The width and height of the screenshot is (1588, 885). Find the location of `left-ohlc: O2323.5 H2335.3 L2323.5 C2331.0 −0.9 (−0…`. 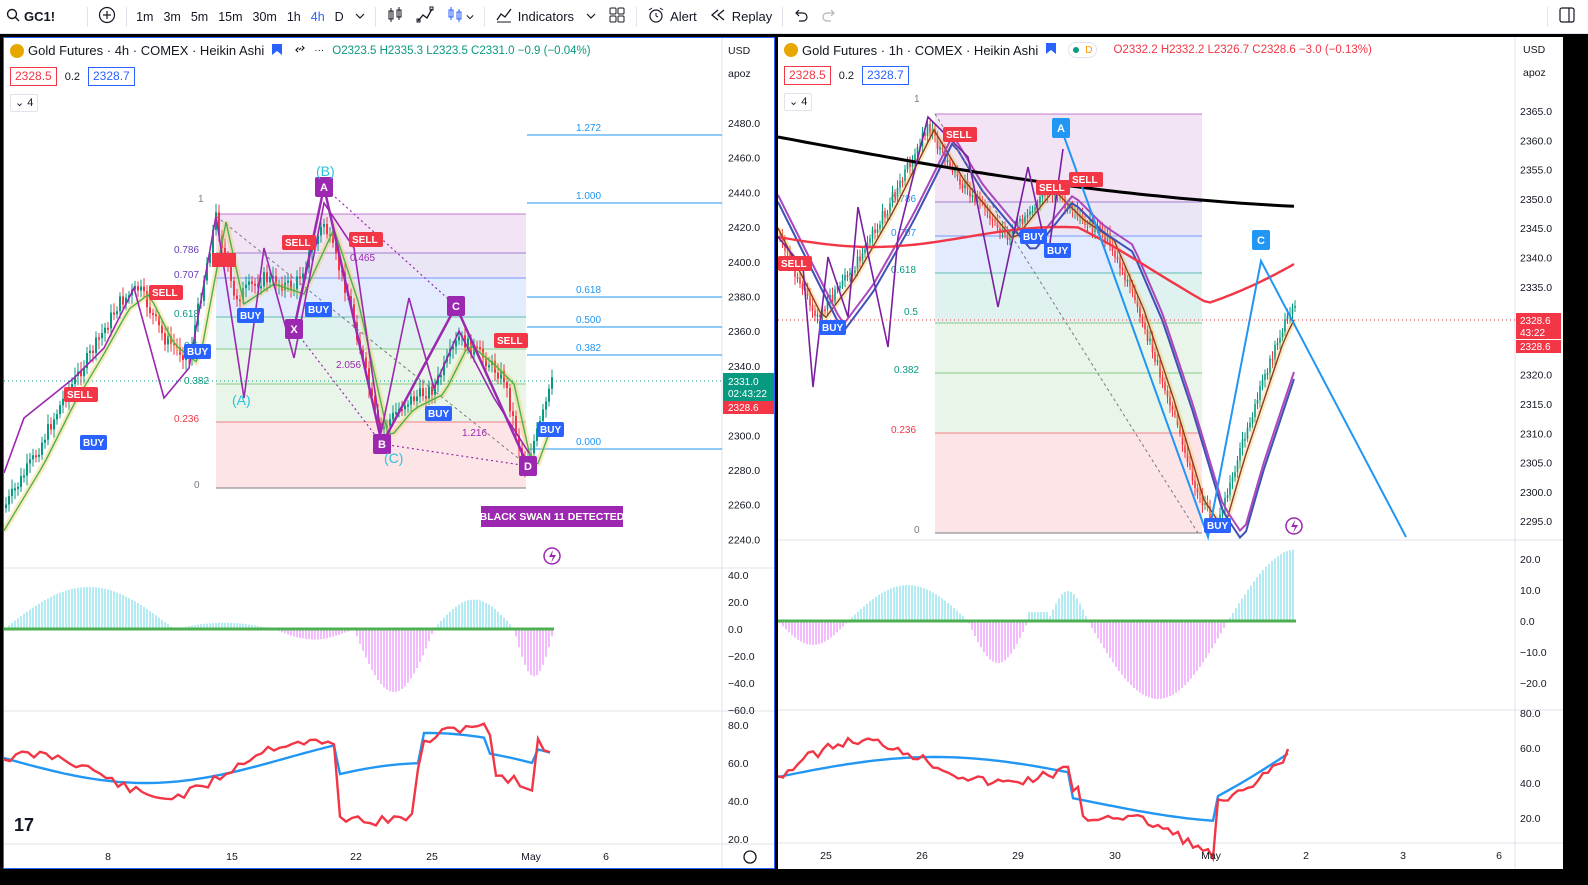

left-ohlc: O2323.5 H2335.3 L2323.5 C2331.0 −0.9 (−0… is located at coordinates (461, 51).